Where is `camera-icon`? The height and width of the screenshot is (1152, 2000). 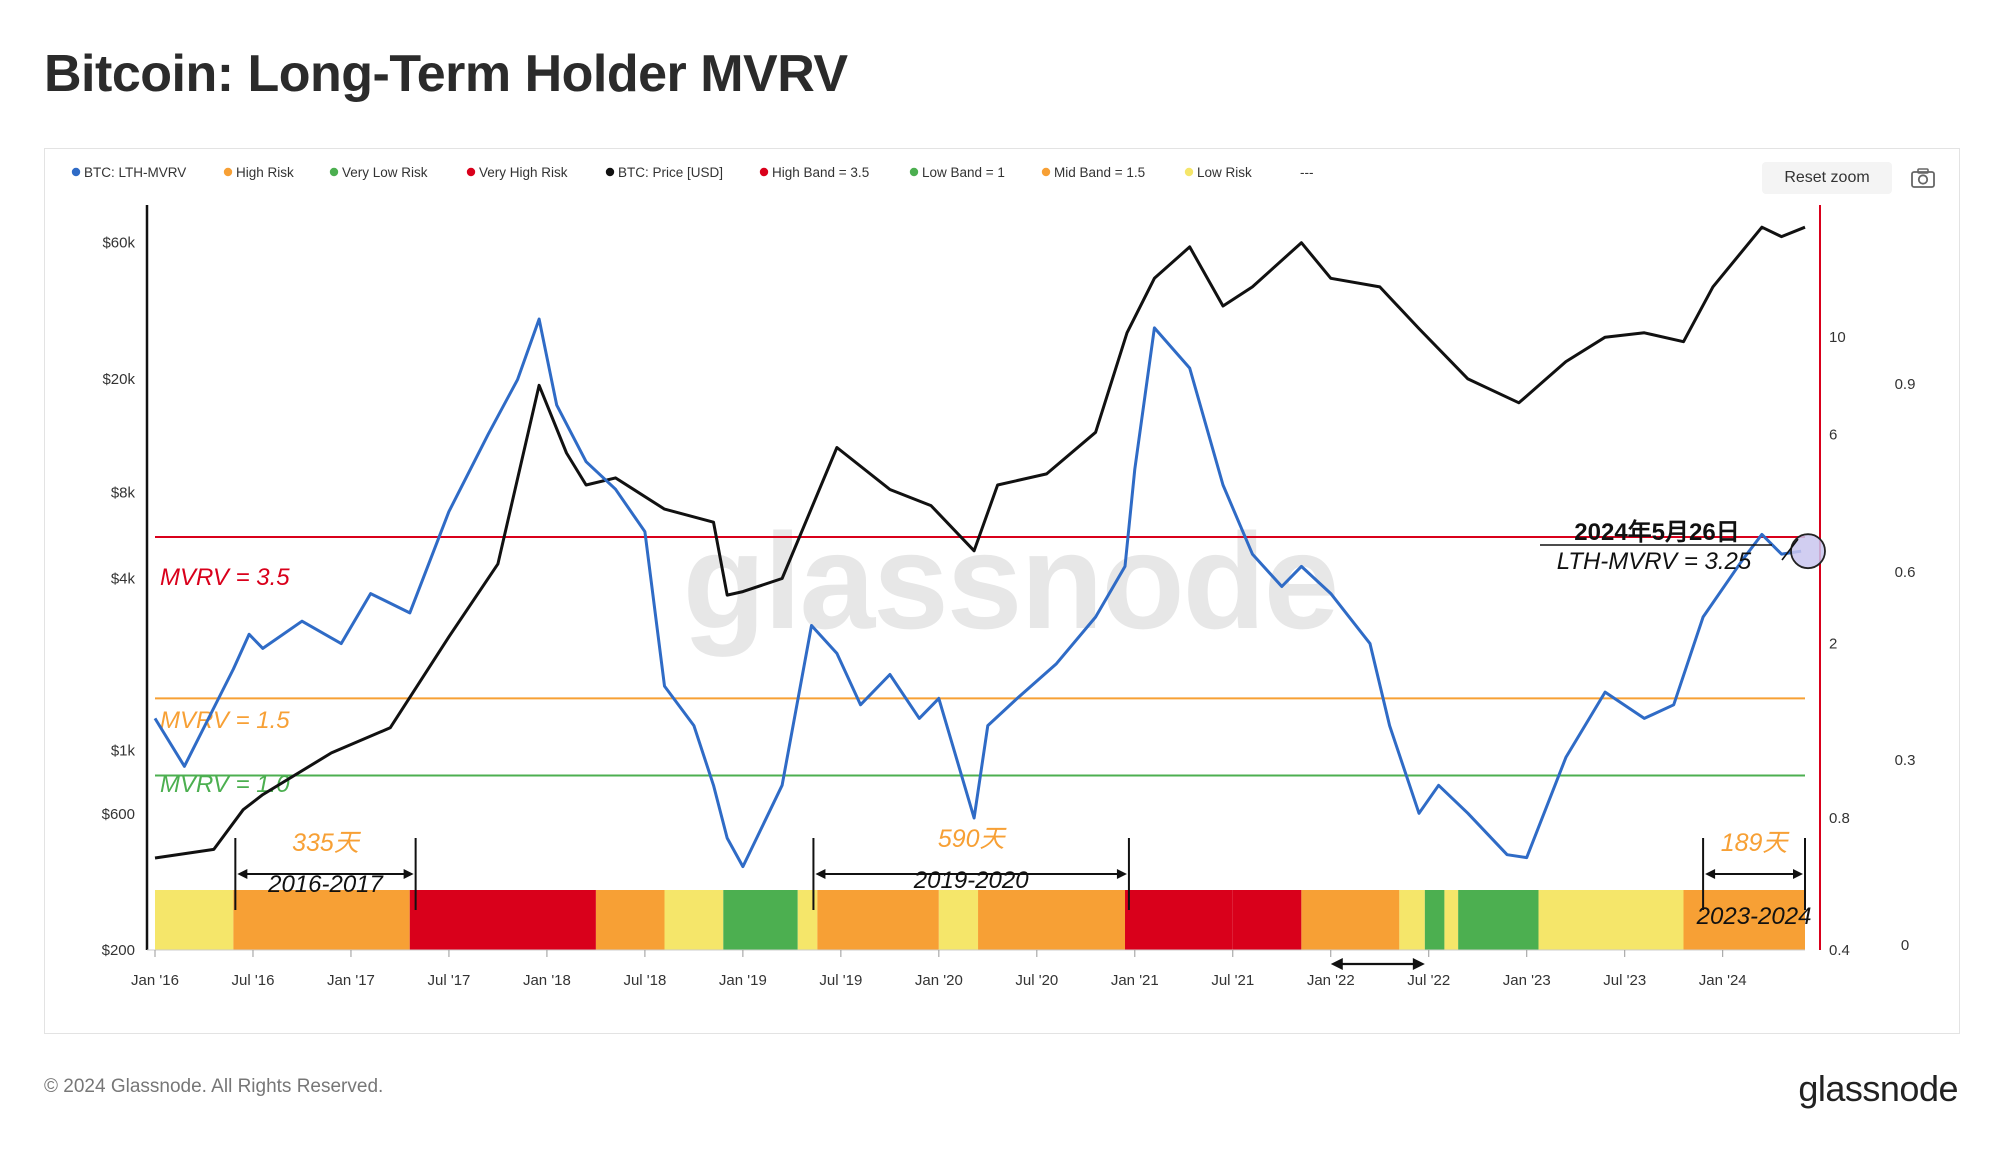 camera-icon is located at coordinates (1923, 178).